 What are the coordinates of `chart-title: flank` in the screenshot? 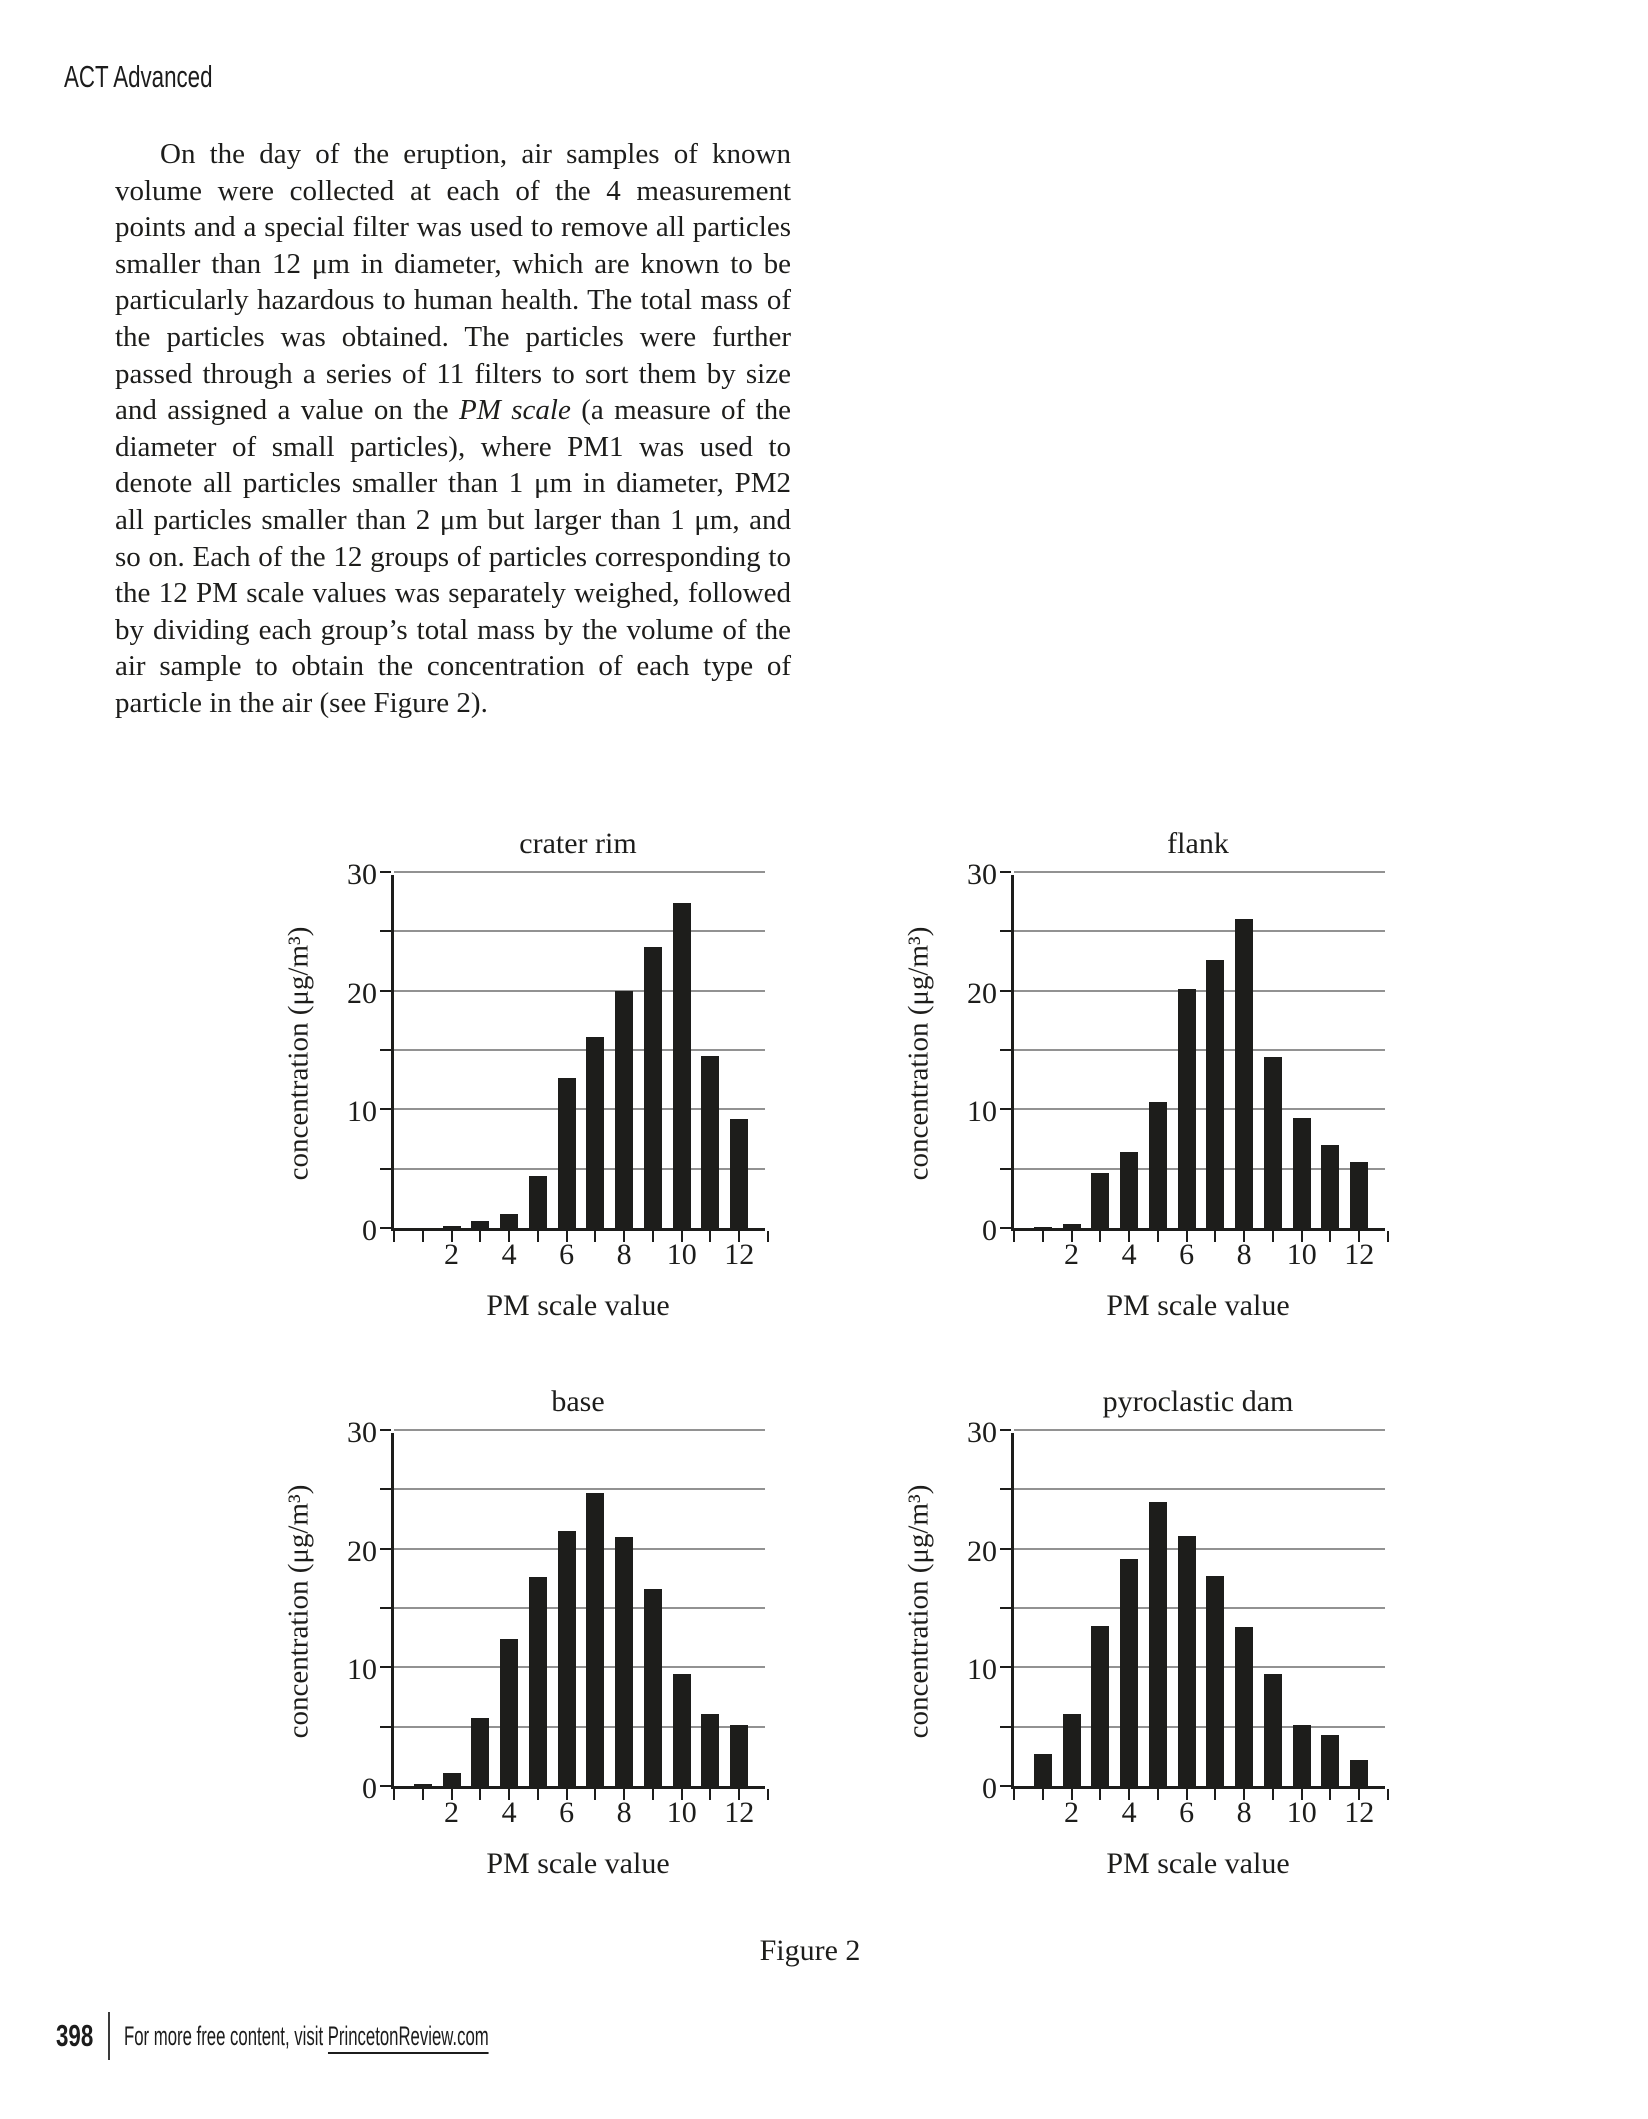 It's located at (1198, 843).